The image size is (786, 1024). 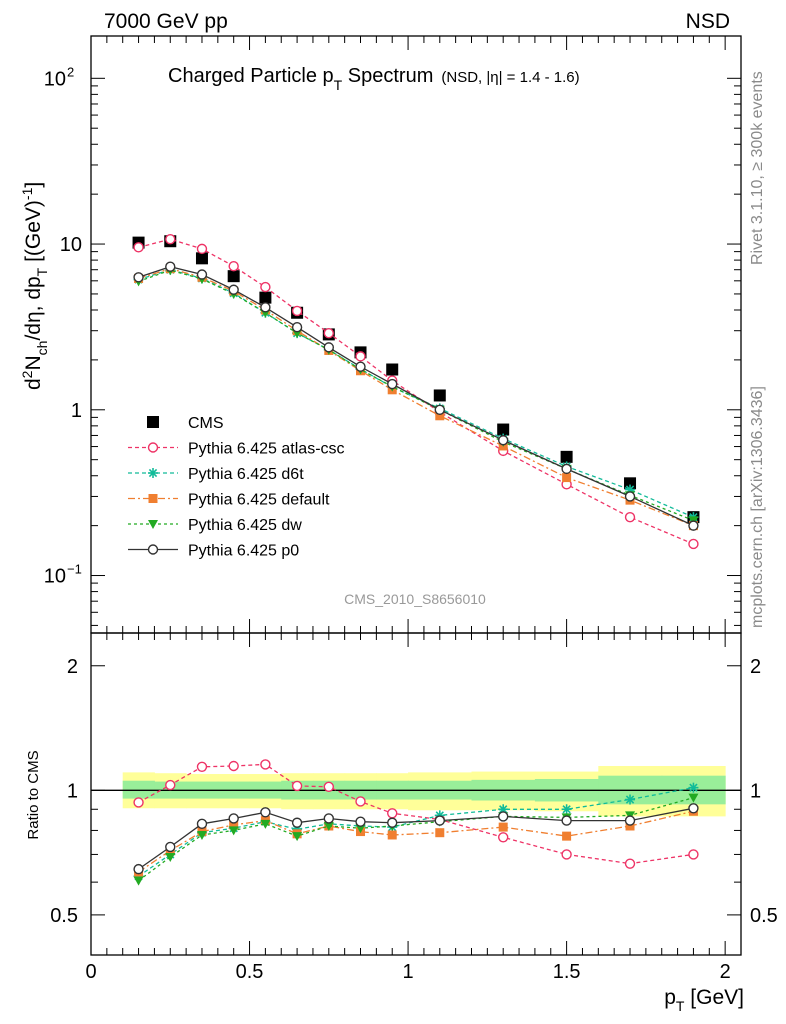 I want to click on main-y-tick-label-3: 10, so click(x=55, y=79).